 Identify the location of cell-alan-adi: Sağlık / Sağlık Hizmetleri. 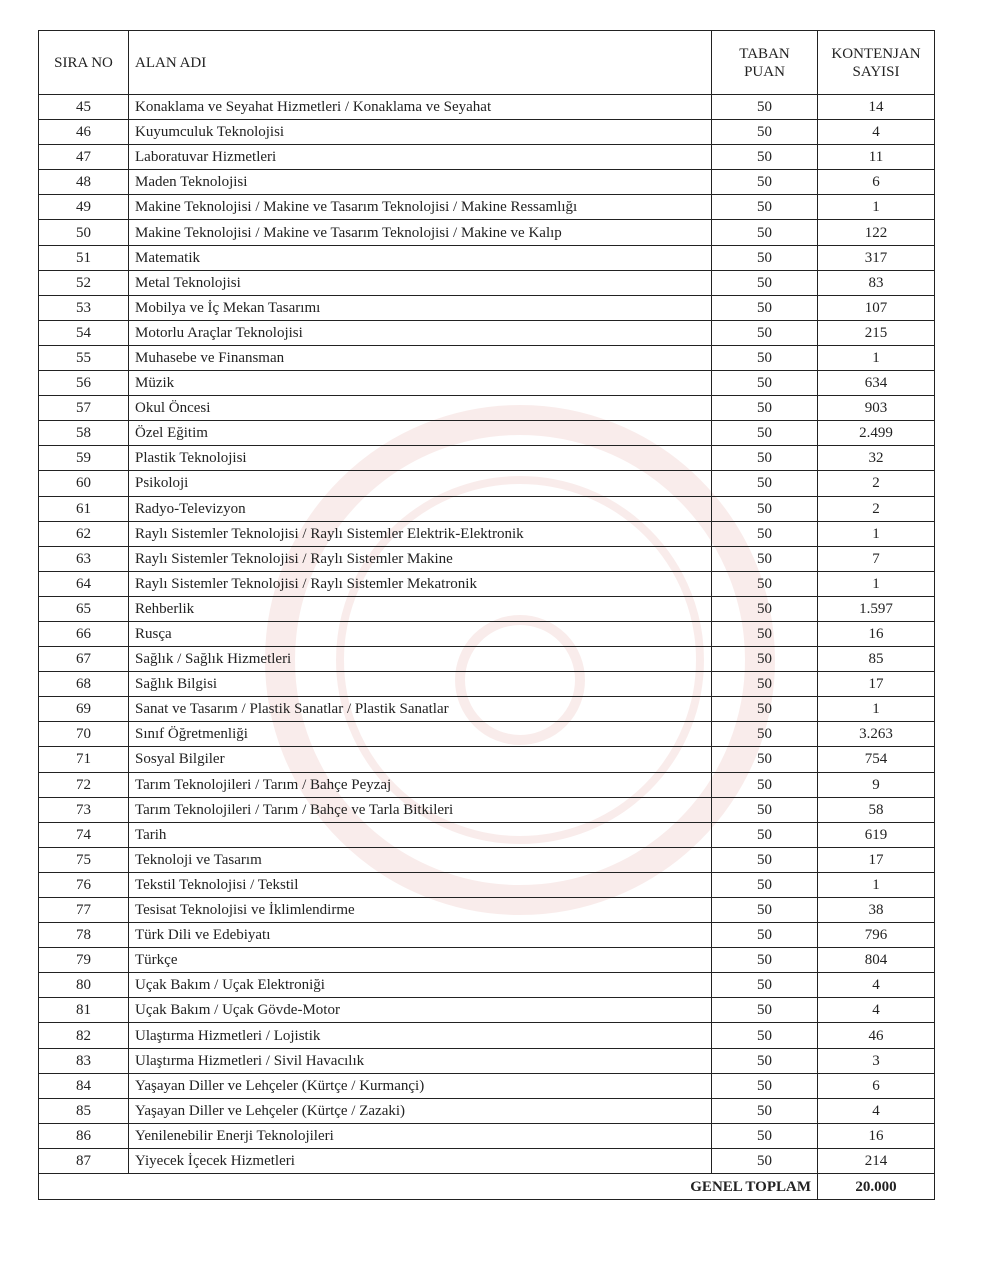
(420, 659).